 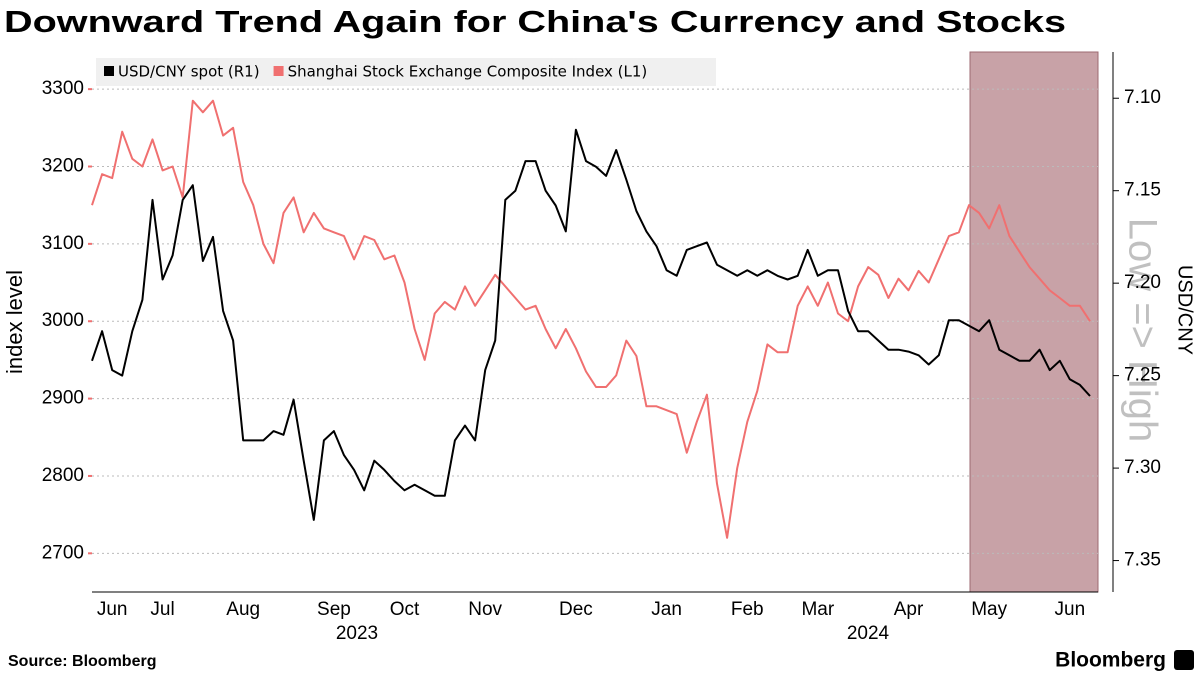 I want to click on highlight-region, so click(x=1034, y=322).